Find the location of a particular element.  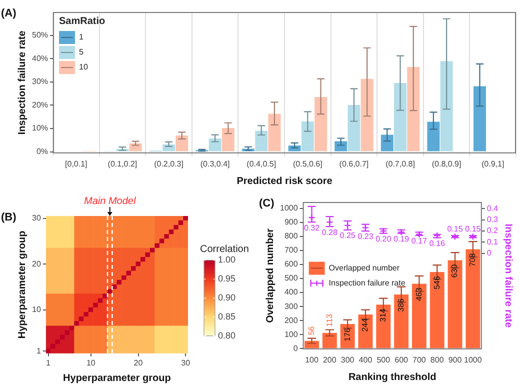

y2-axis-title: Inspection failure rate is located at coordinates (508, 276).